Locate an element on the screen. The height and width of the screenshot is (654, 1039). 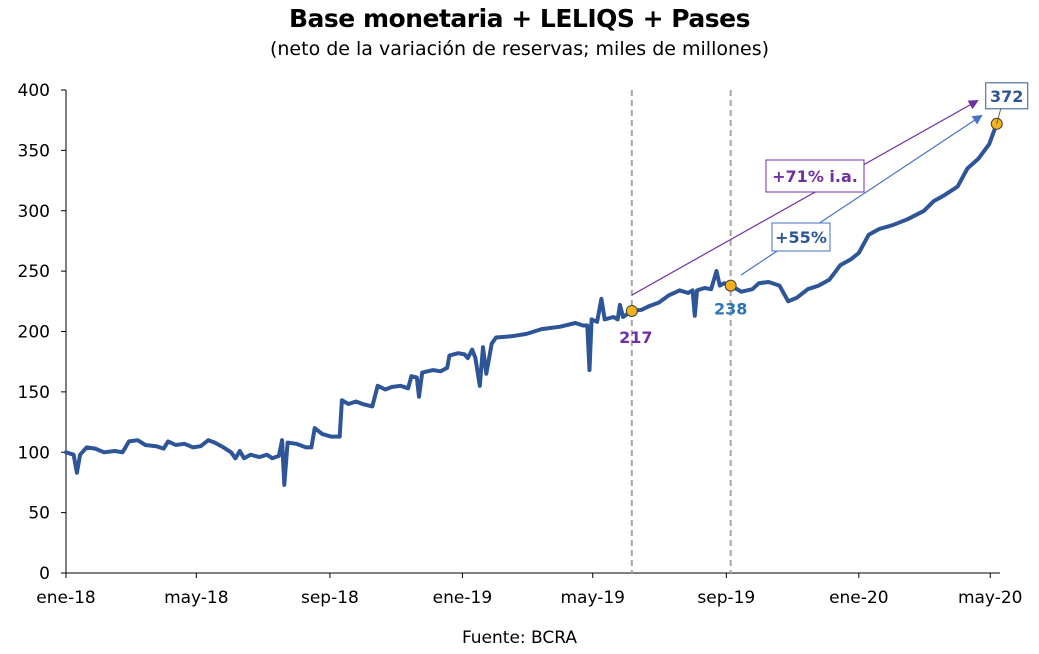
y-tick-label: 100 is located at coordinates (34, 453).